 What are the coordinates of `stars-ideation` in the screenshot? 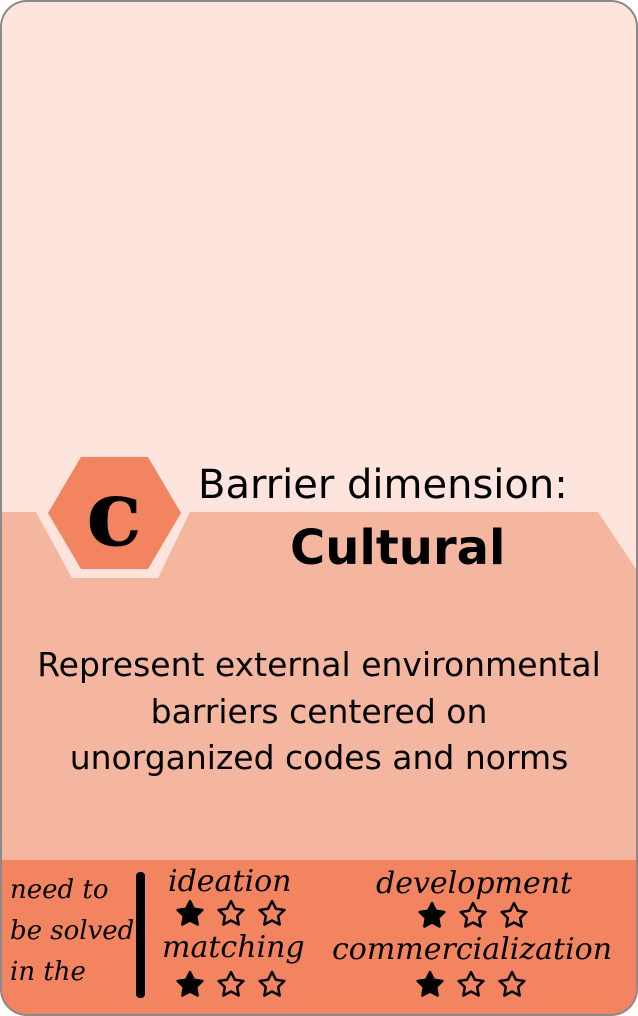 It's located at (231, 912).